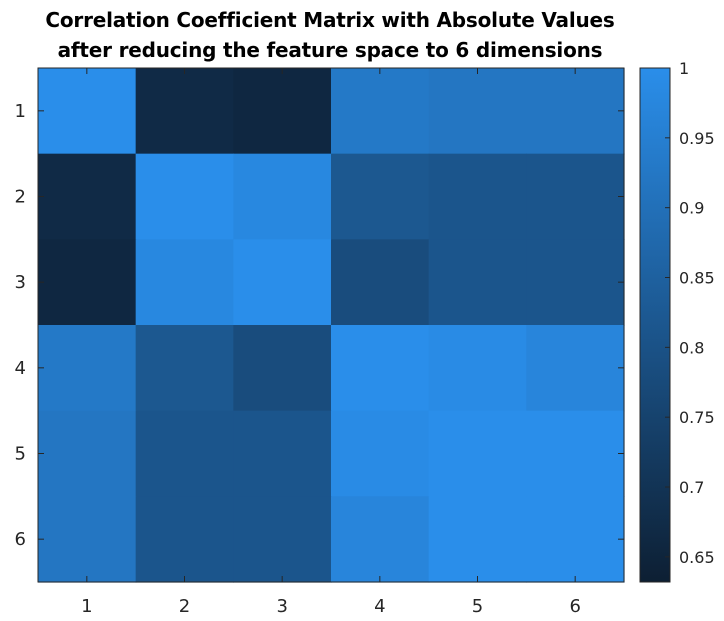  Describe the element at coordinates (20, 368) in the screenshot. I see `y-tick-label: 4` at that location.